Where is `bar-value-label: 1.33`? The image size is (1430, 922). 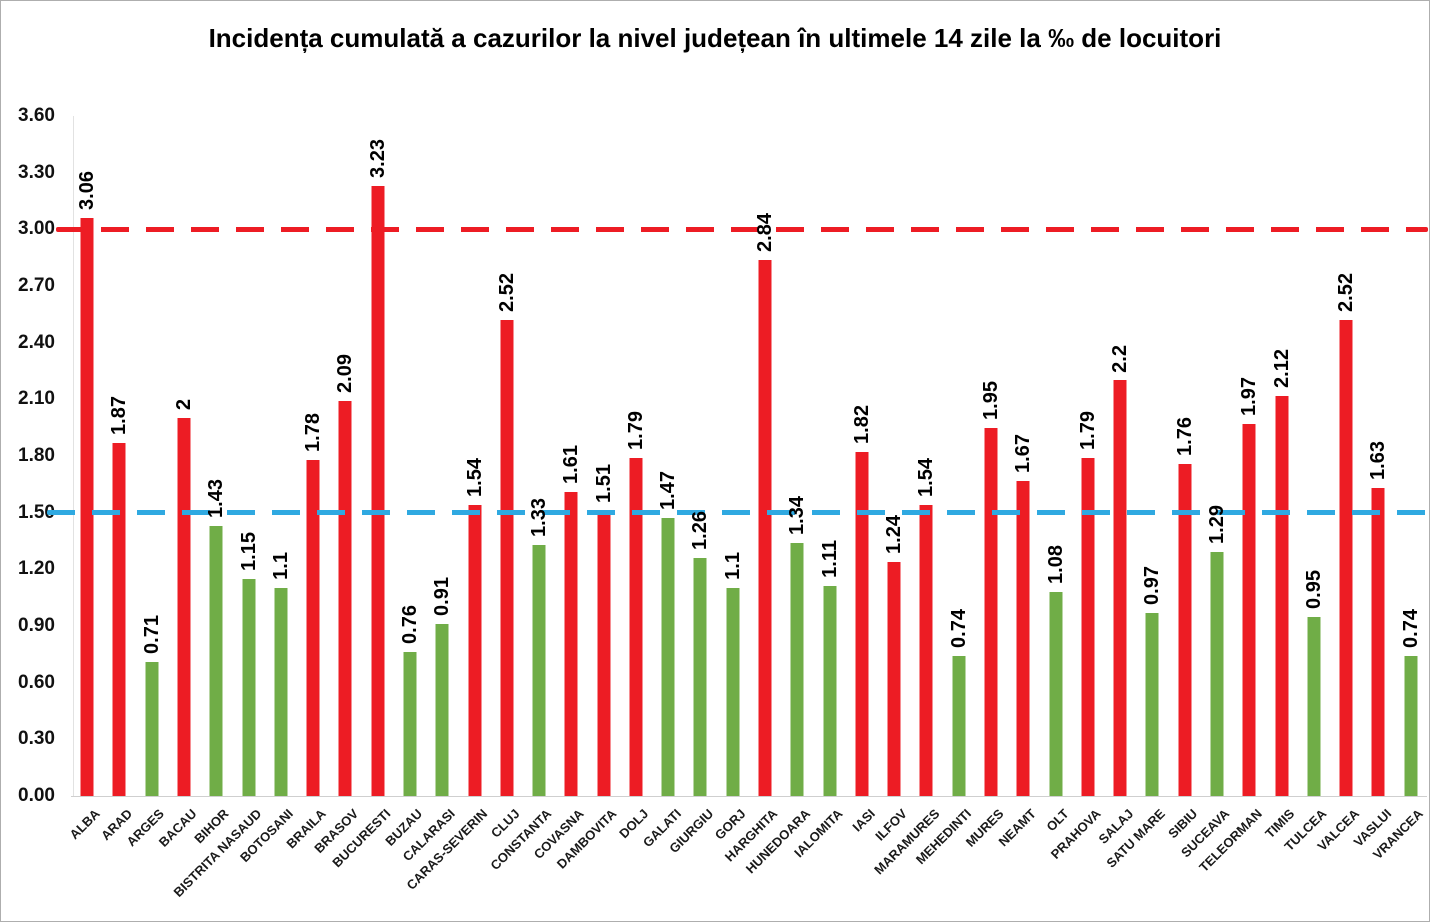 bar-value-label: 1.33 is located at coordinates (539, 517).